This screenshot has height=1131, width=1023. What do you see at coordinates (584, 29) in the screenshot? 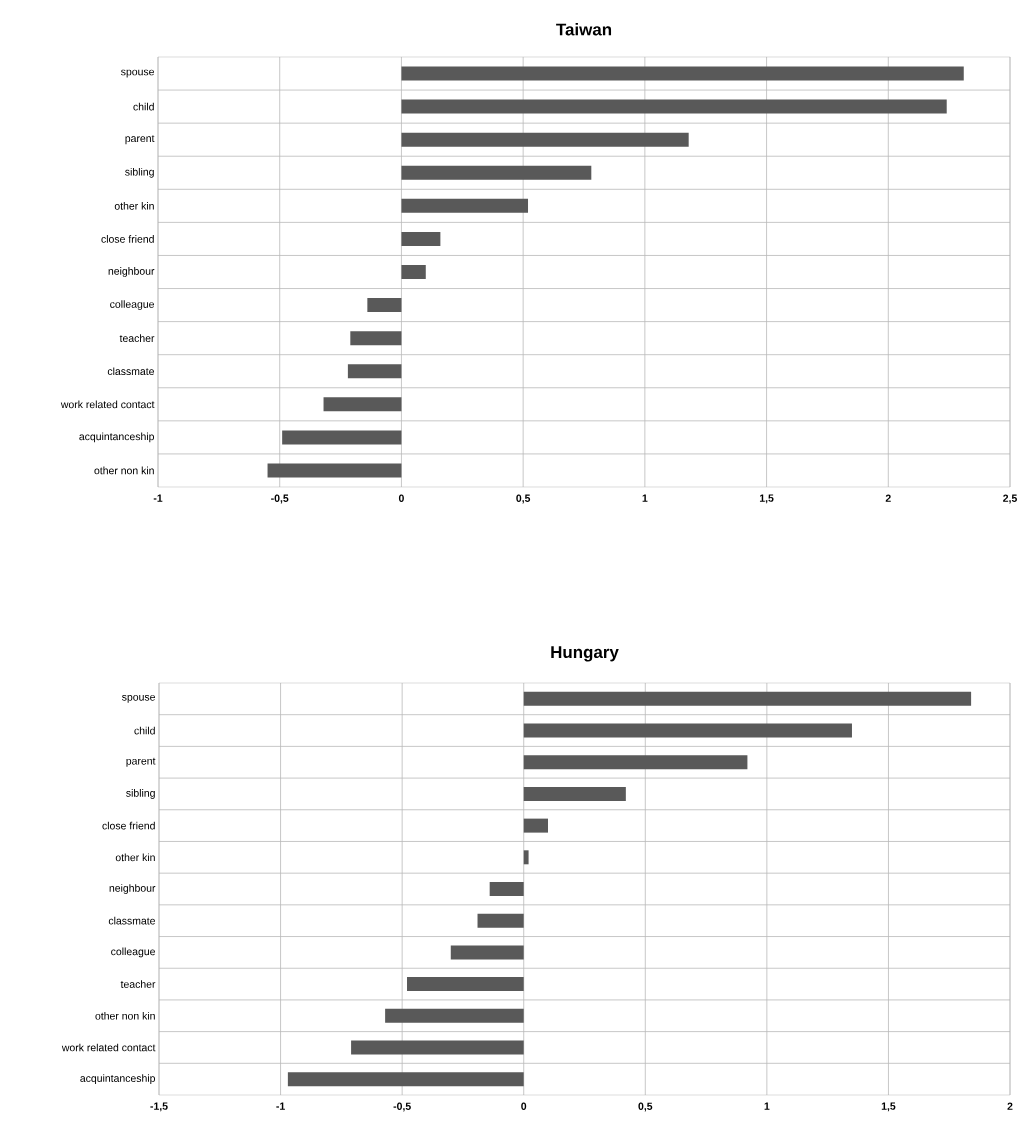
I see `chart-title: Taiwan` at bounding box center [584, 29].